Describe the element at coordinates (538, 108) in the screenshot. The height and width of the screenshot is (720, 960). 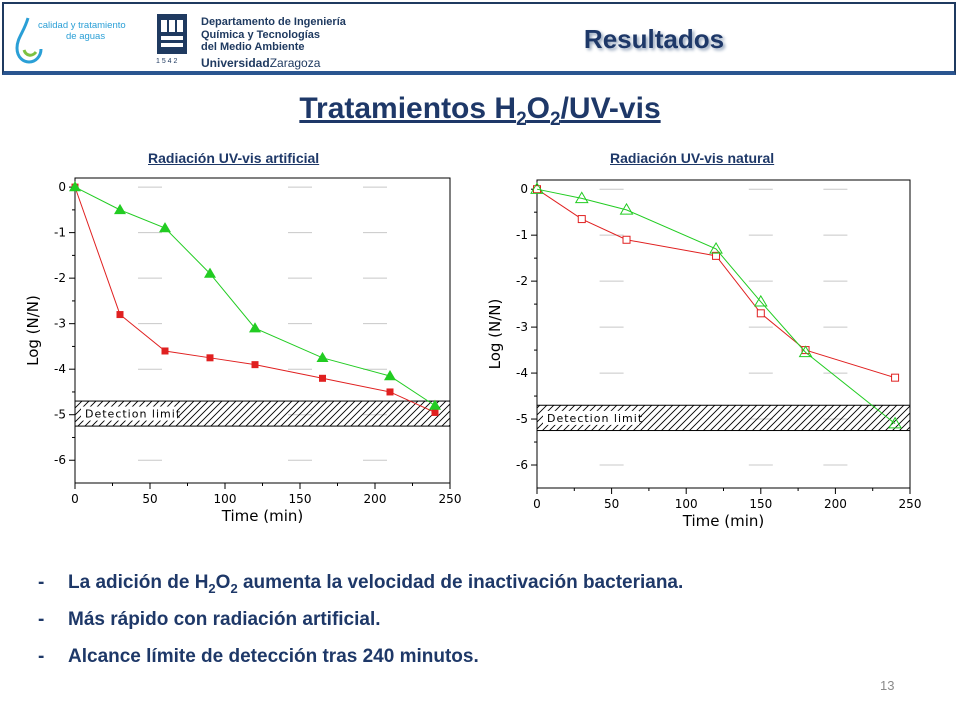
I see `title-mid: O` at that location.